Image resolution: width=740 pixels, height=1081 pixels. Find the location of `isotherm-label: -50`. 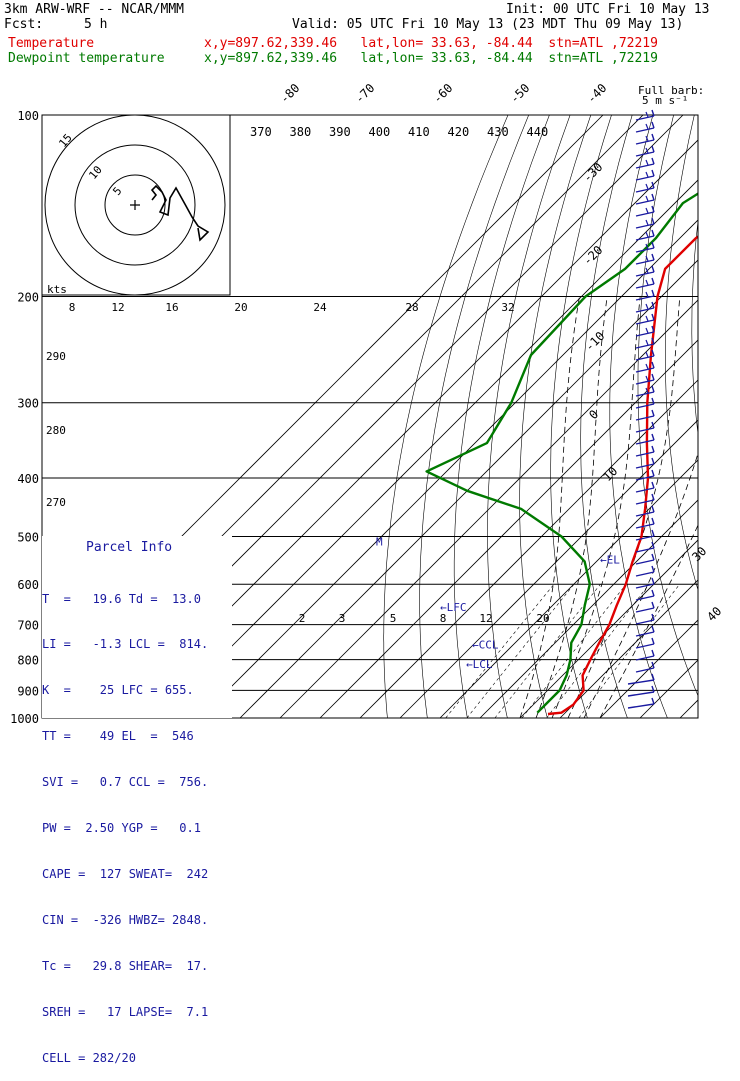

isotherm-label: -50 is located at coordinates (519, 93).